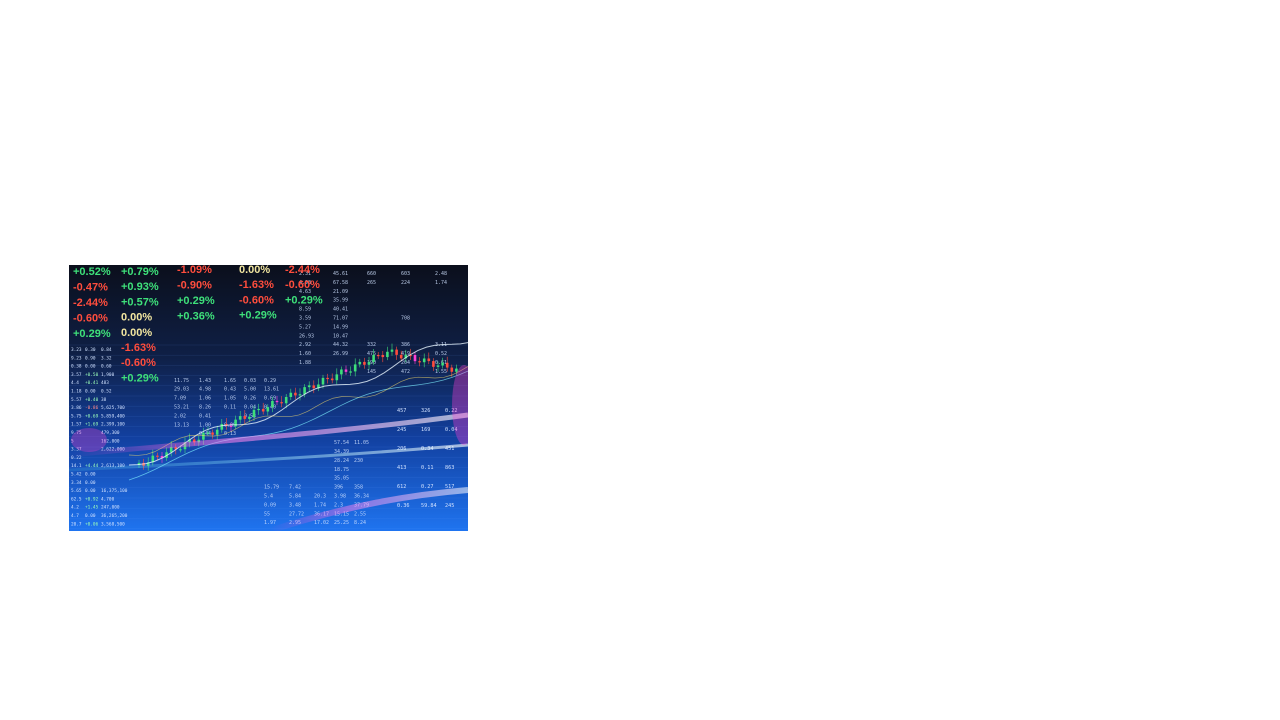  I want to click on table-cell: 708, so click(405, 319).